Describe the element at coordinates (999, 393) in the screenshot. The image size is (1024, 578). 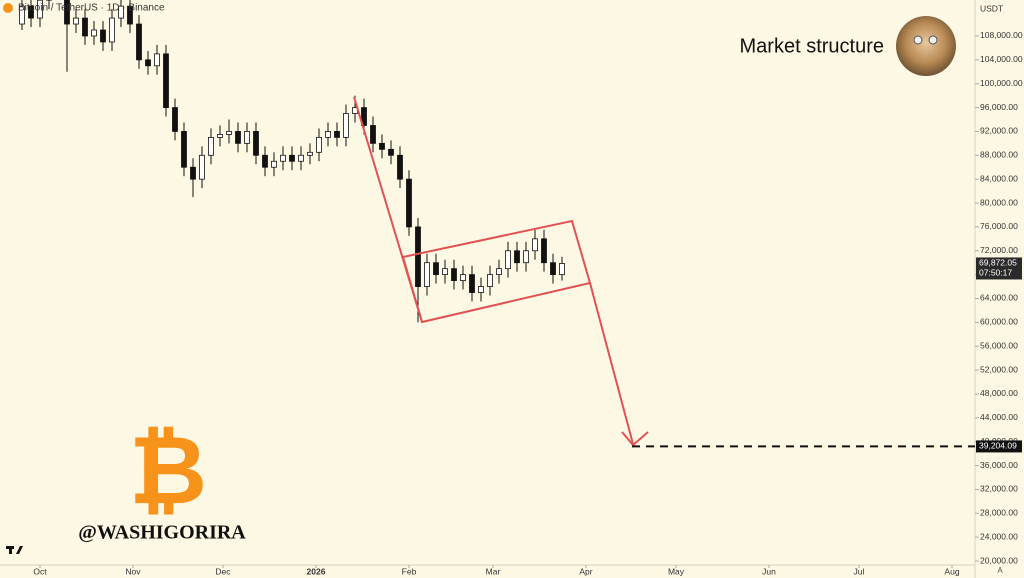
I see `y-tick-label: 48,000.00` at that location.